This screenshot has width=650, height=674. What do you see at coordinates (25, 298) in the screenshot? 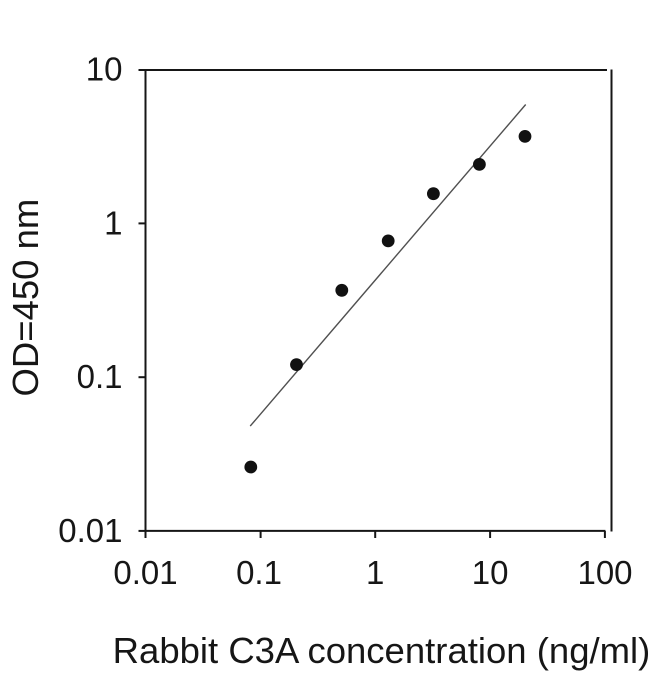
I see `svg-text: OD=450 nm` at bounding box center [25, 298].